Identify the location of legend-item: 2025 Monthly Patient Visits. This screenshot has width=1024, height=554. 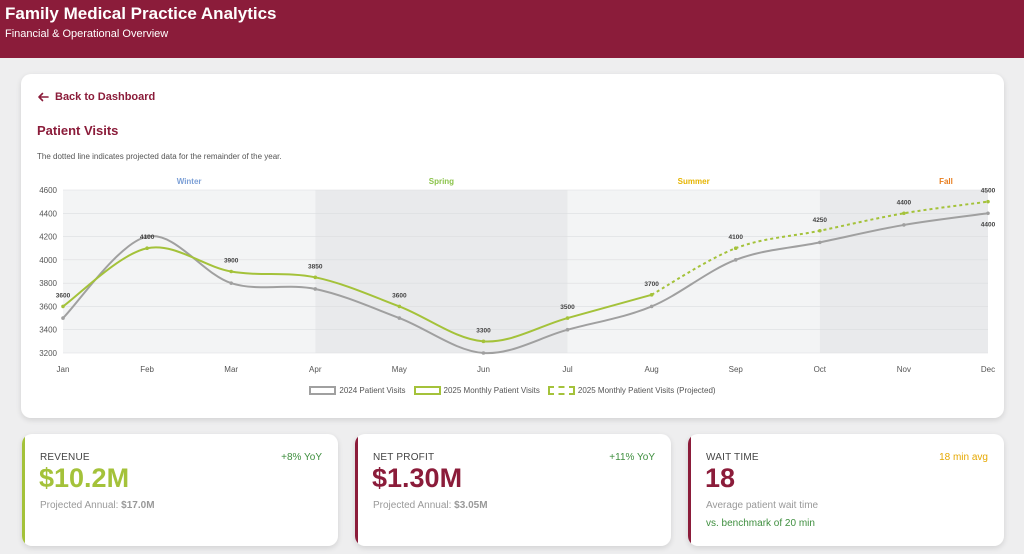
(476, 390).